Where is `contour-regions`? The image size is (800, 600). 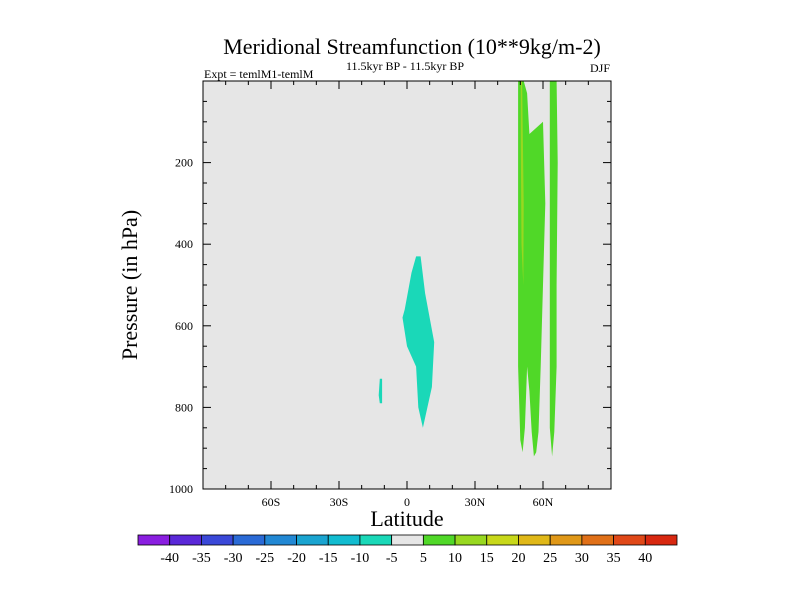 contour-regions is located at coordinates (468, 269).